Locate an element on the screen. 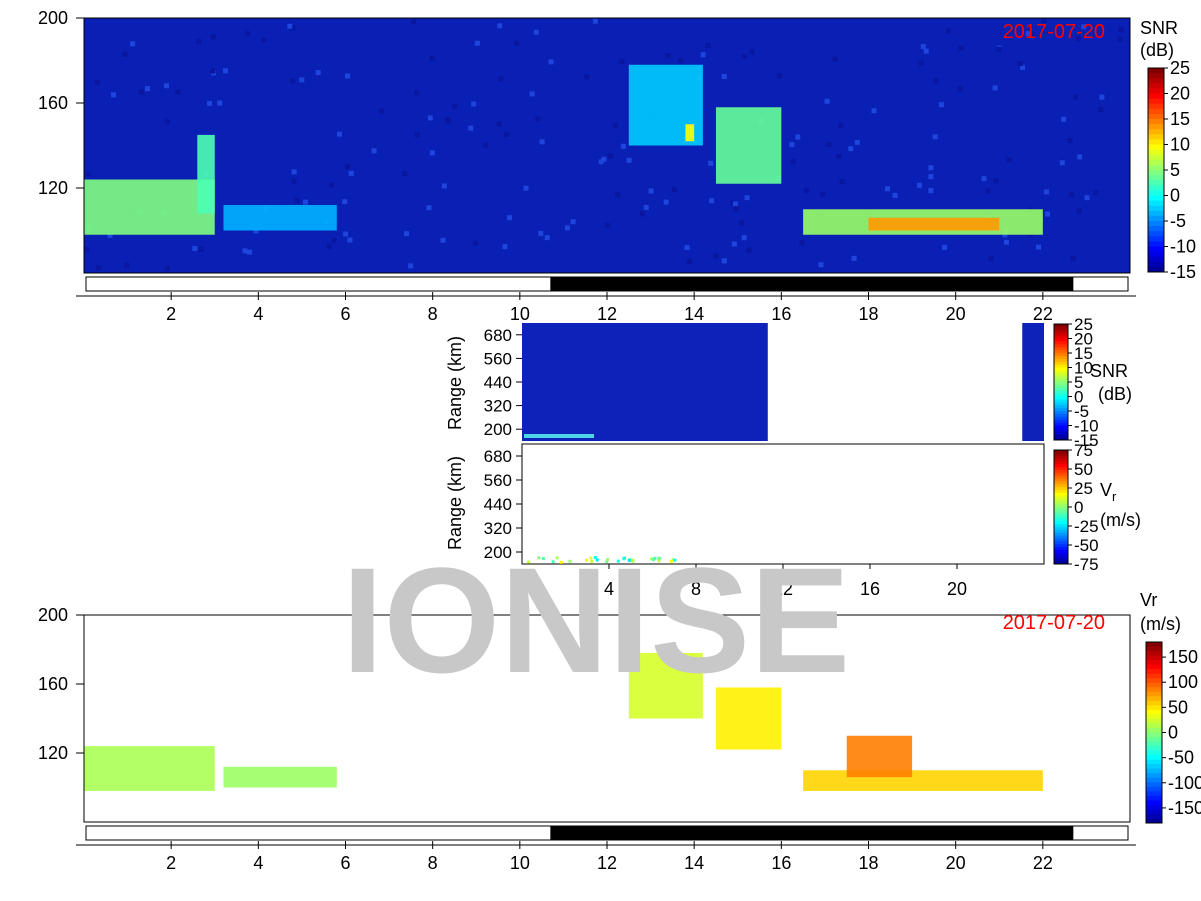 Image resolution: width=1201 pixels, height=901 pixels. snr-range-data-block is located at coordinates (1033, 382).